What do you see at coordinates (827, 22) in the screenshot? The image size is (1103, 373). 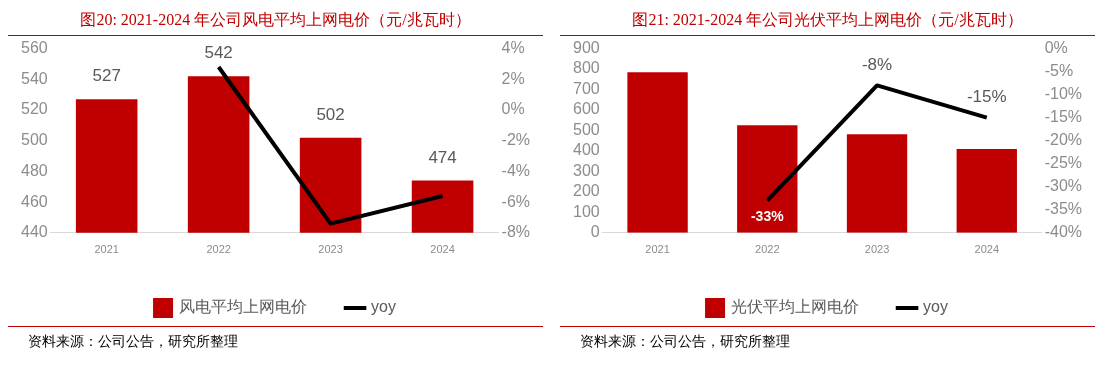 I see `chart-title: 图21: 2021-2024 年公司光伏平均上网电价（元/兆瓦时）` at bounding box center [827, 22].